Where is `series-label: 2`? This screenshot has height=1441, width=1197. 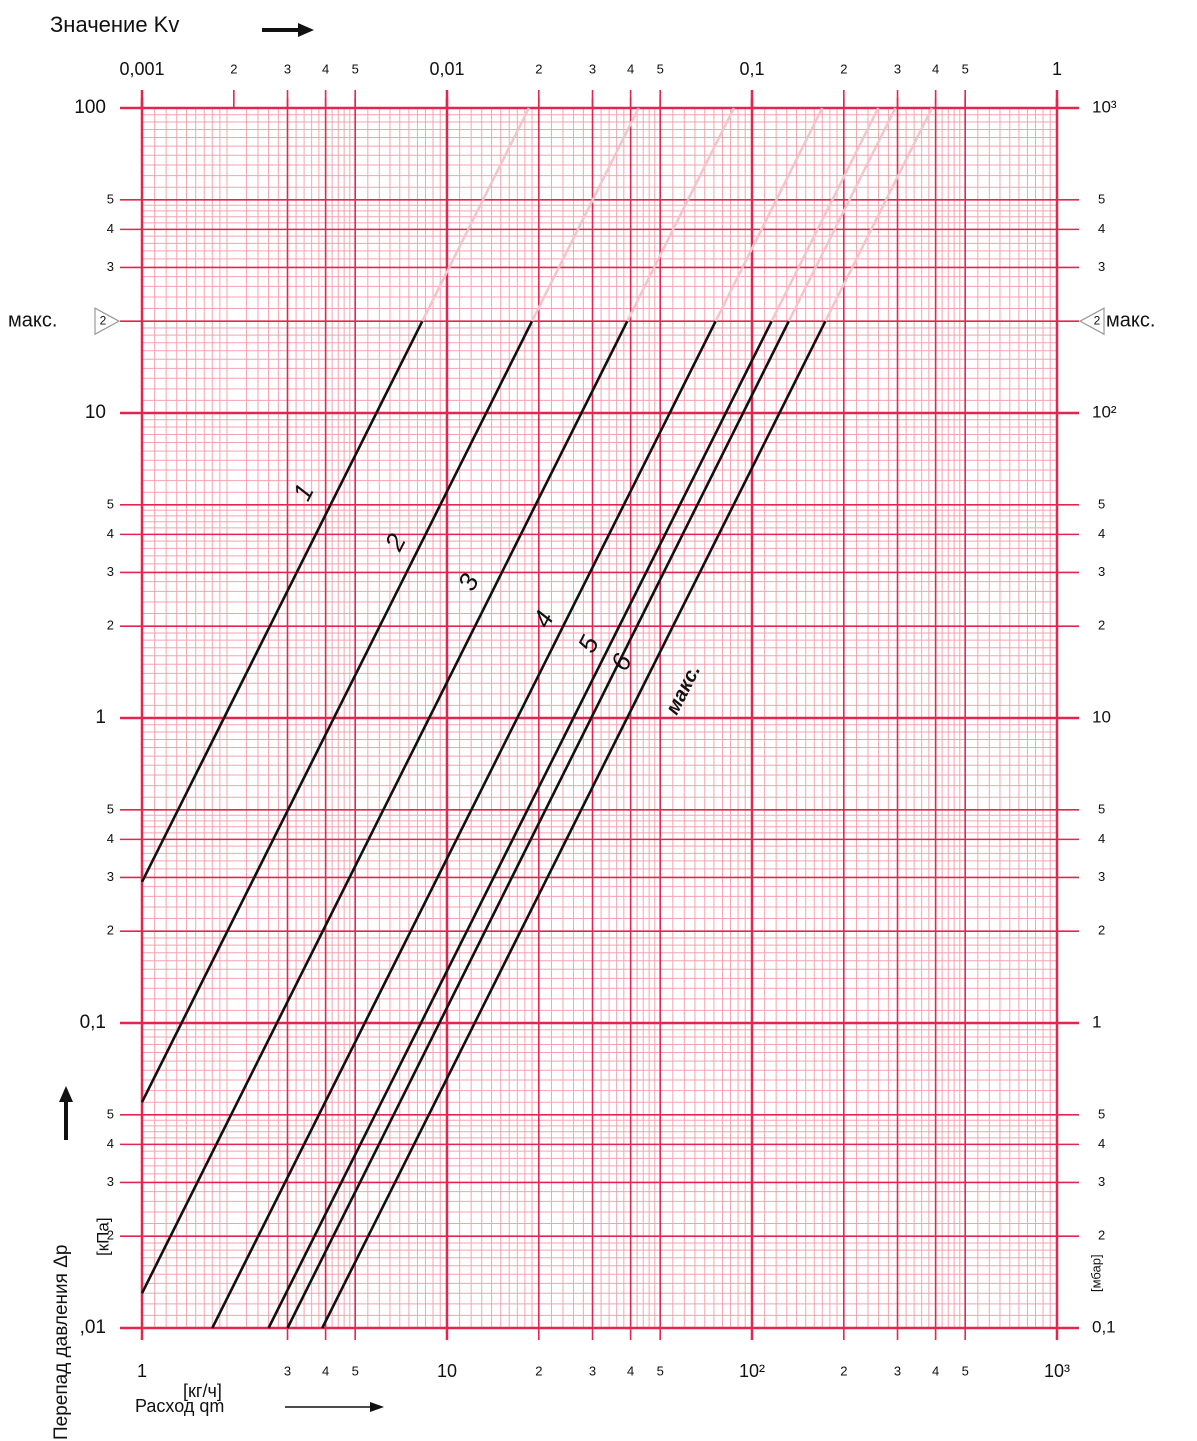 series-label: 2 is located at coordinates (395, 542).